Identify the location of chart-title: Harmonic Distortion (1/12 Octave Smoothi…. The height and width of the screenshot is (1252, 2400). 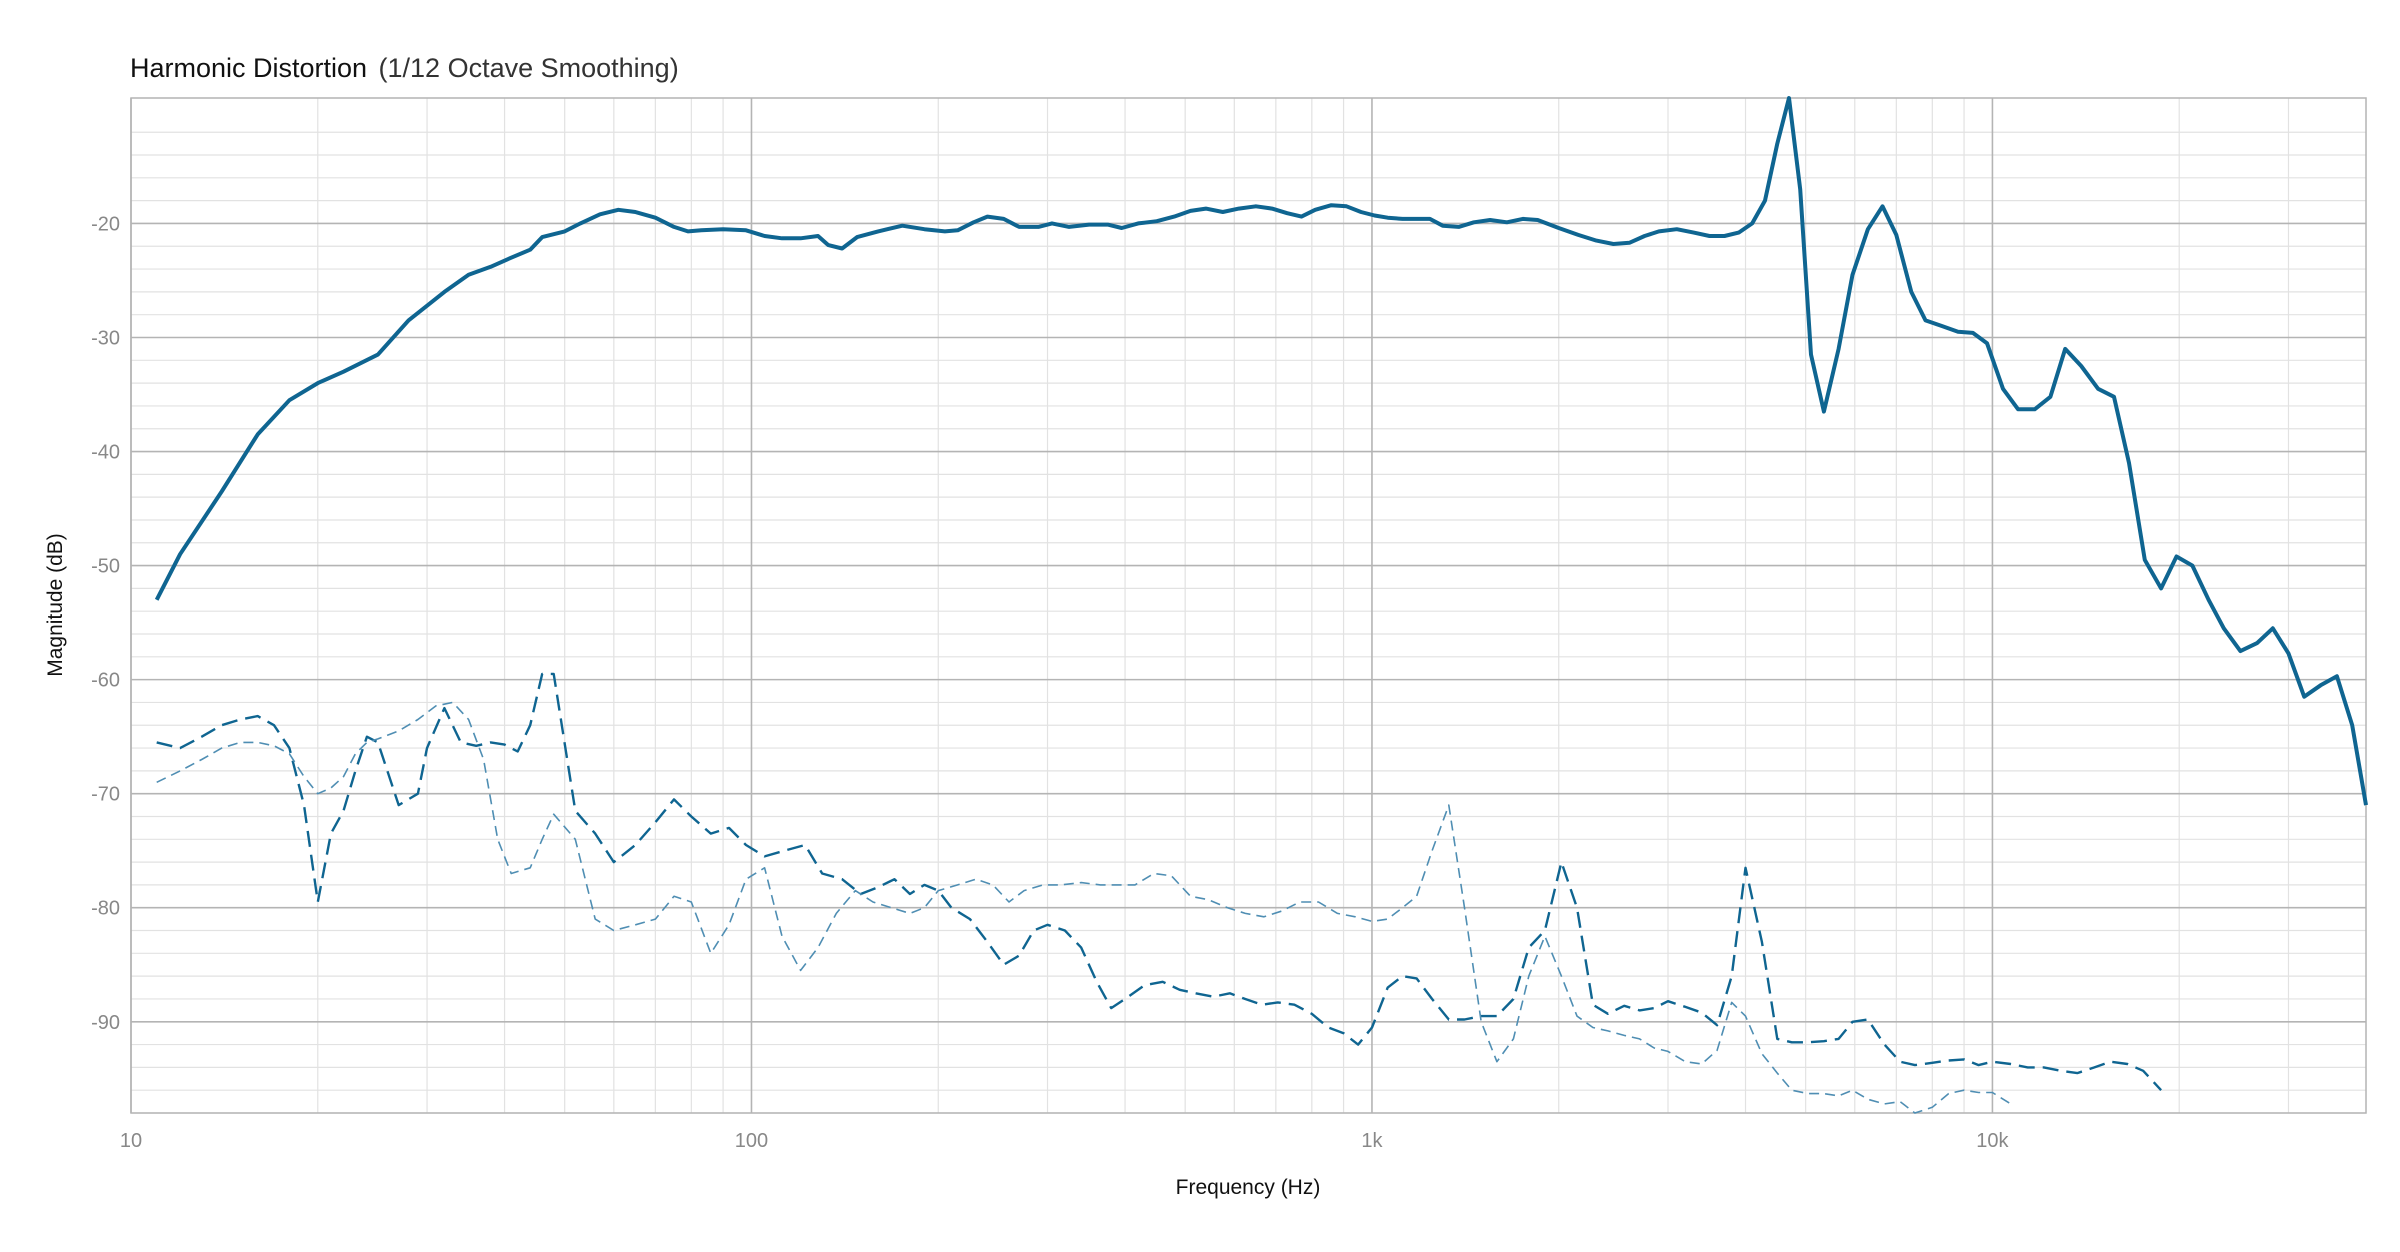
(404, 68).